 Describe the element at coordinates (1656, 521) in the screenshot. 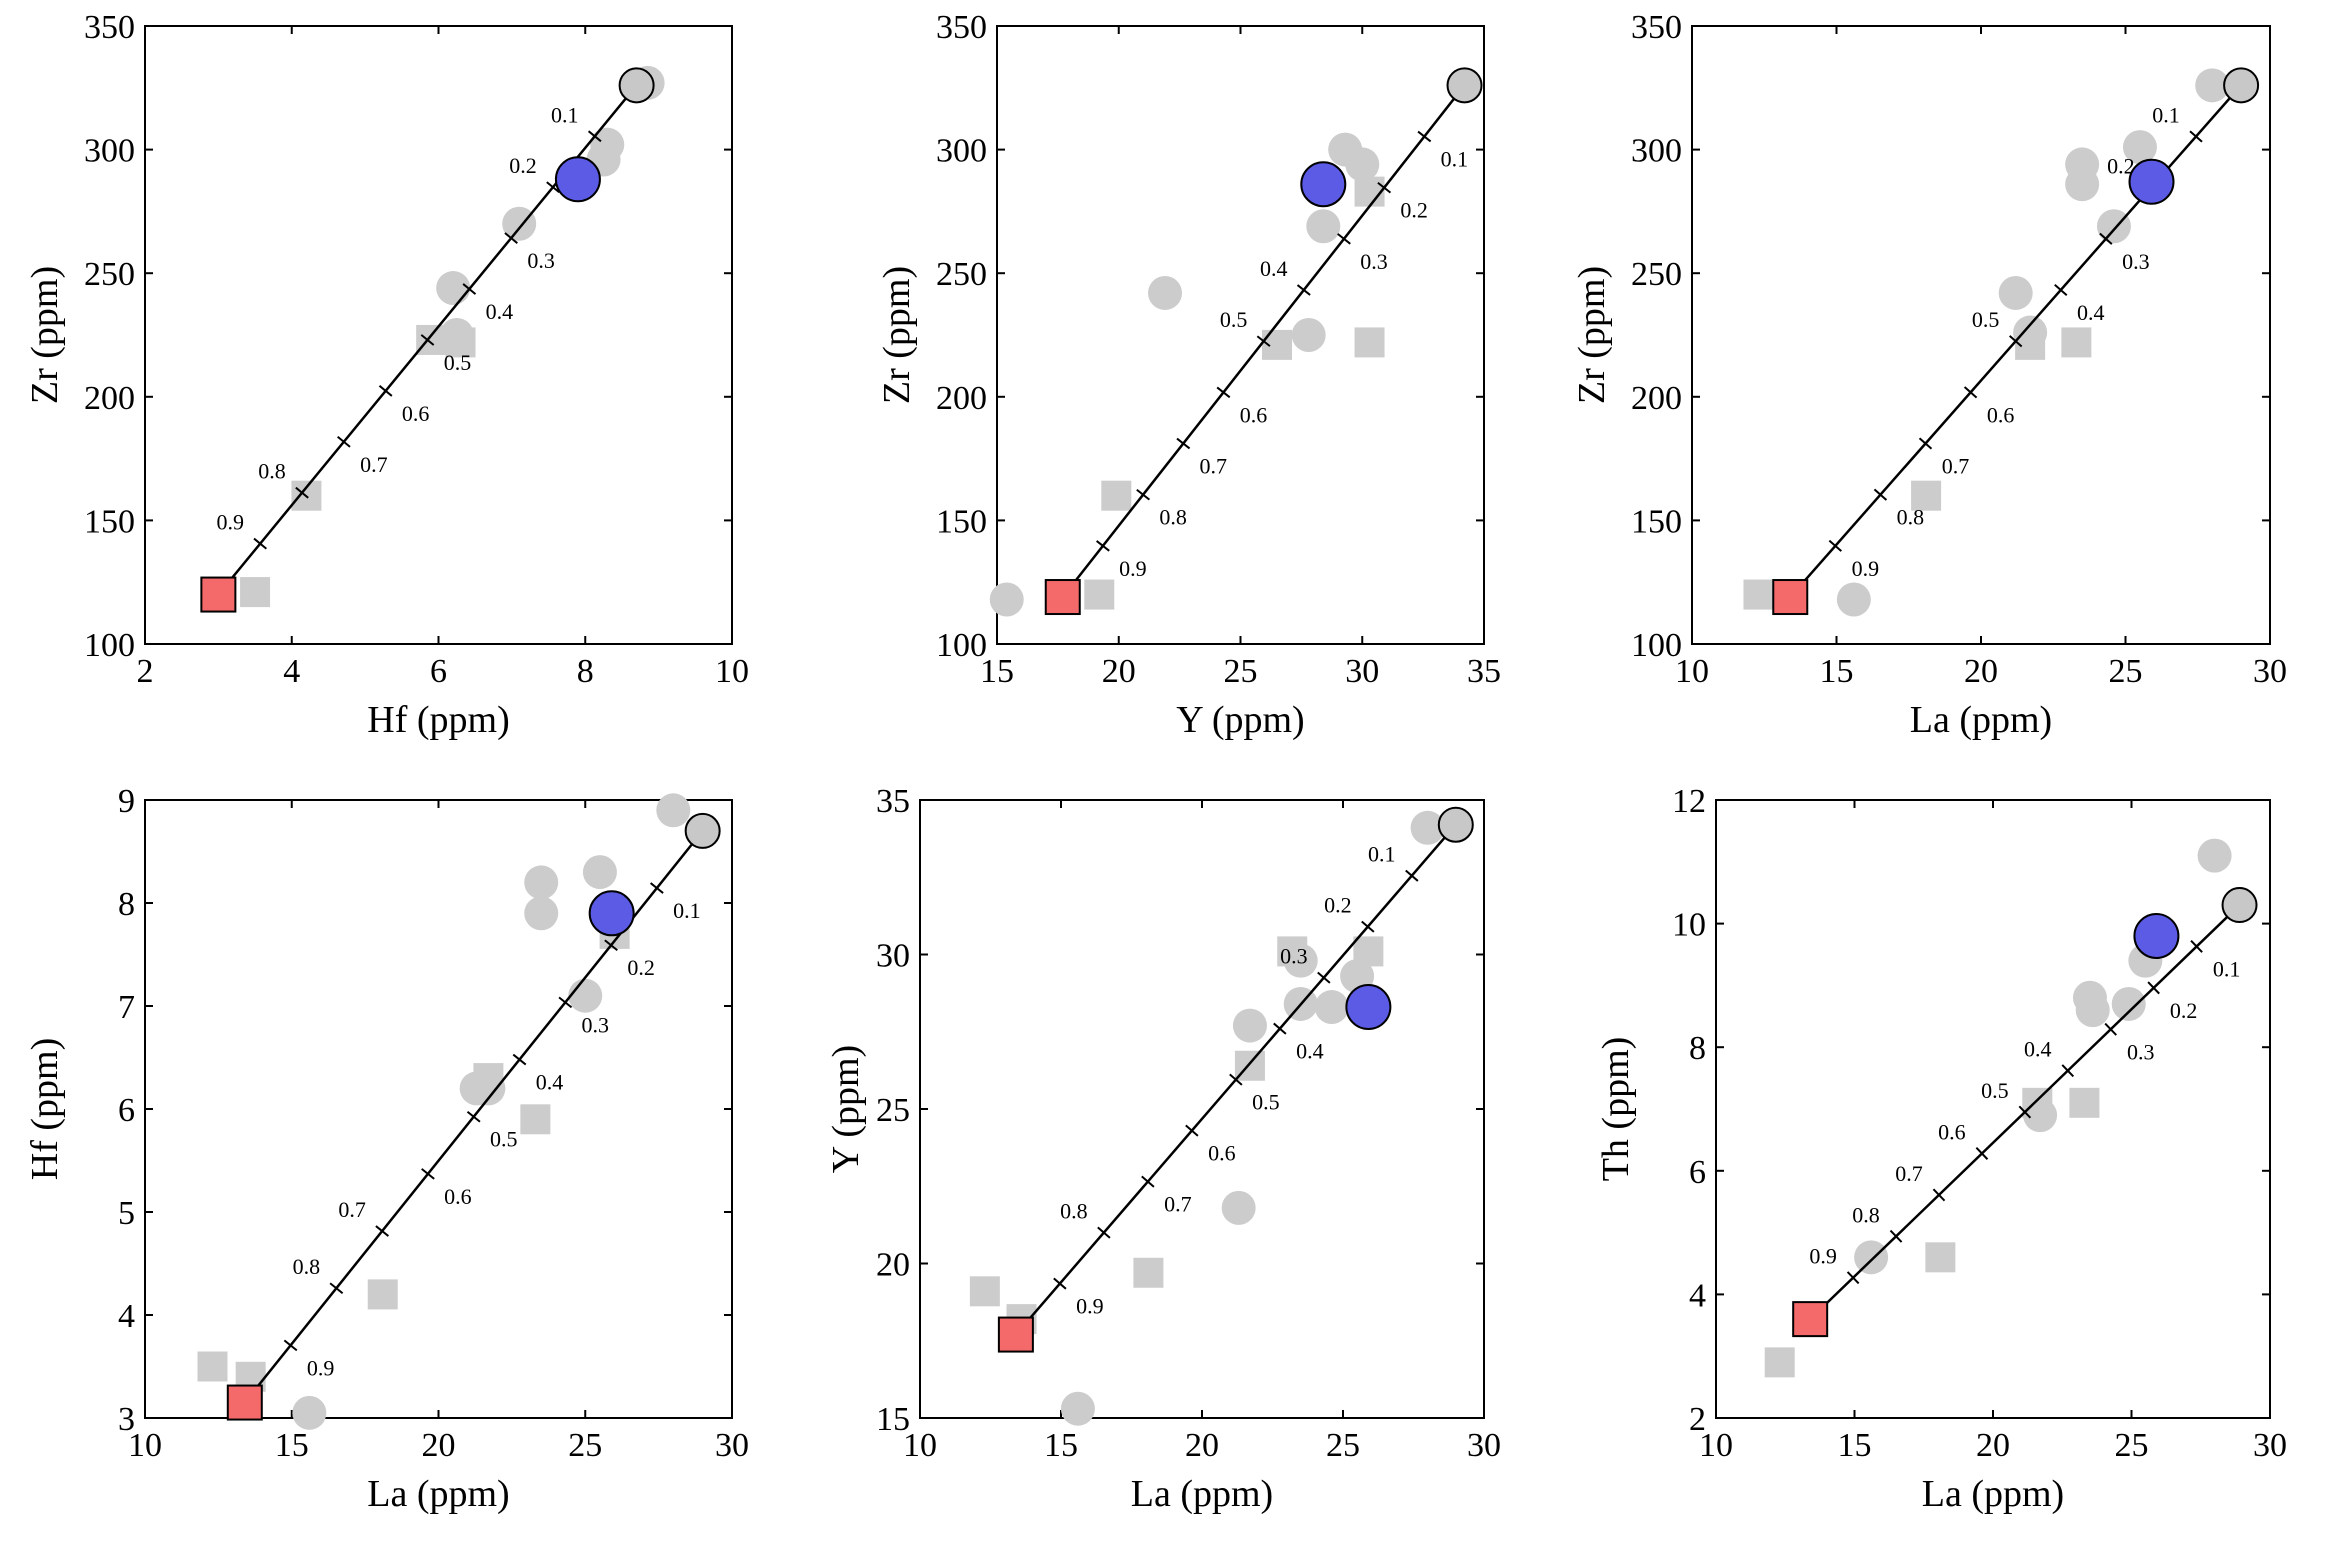

I see `y-tick-label: 150` at that location.